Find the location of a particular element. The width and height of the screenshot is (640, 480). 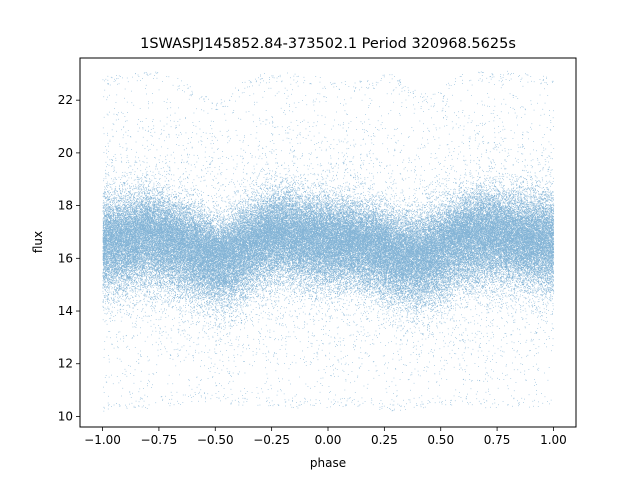

x-tick-label: −0.25 is located at coordinates (271, 440).